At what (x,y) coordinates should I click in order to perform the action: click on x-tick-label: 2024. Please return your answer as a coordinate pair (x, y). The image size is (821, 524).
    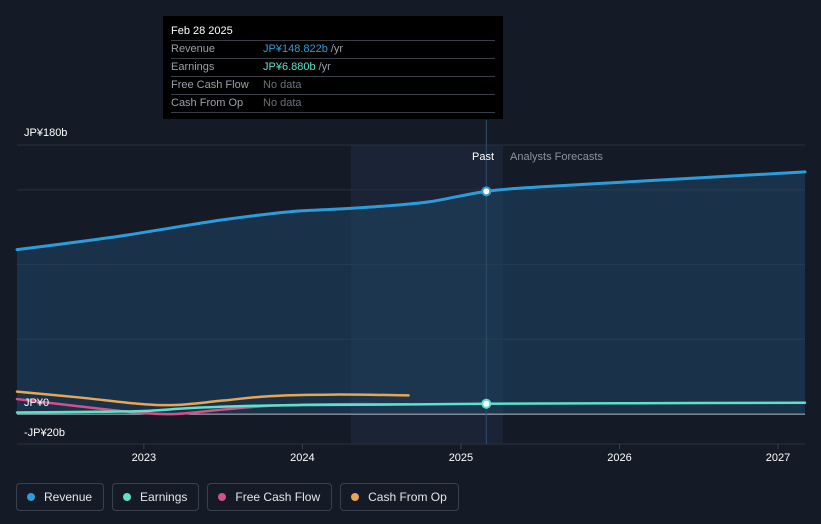
    Looking at the image, I should click on (302, 458).